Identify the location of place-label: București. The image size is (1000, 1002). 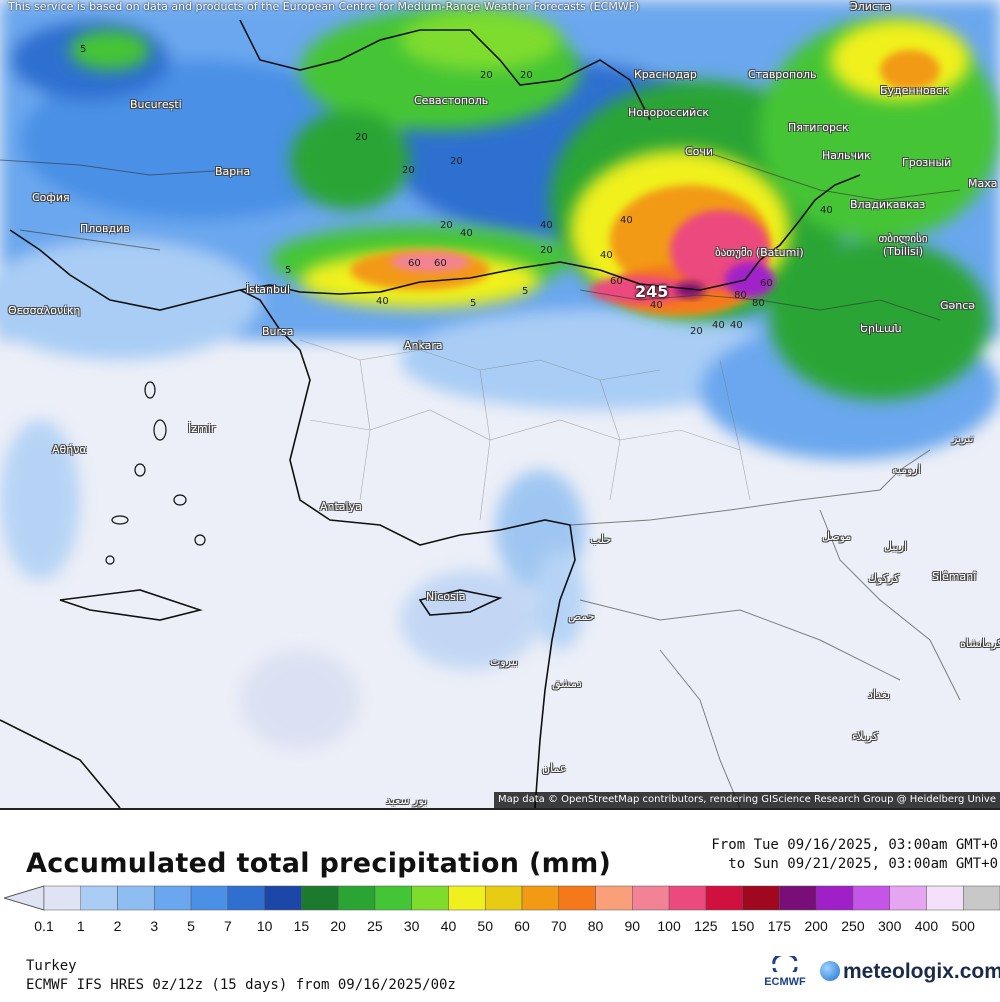
(156, 104).